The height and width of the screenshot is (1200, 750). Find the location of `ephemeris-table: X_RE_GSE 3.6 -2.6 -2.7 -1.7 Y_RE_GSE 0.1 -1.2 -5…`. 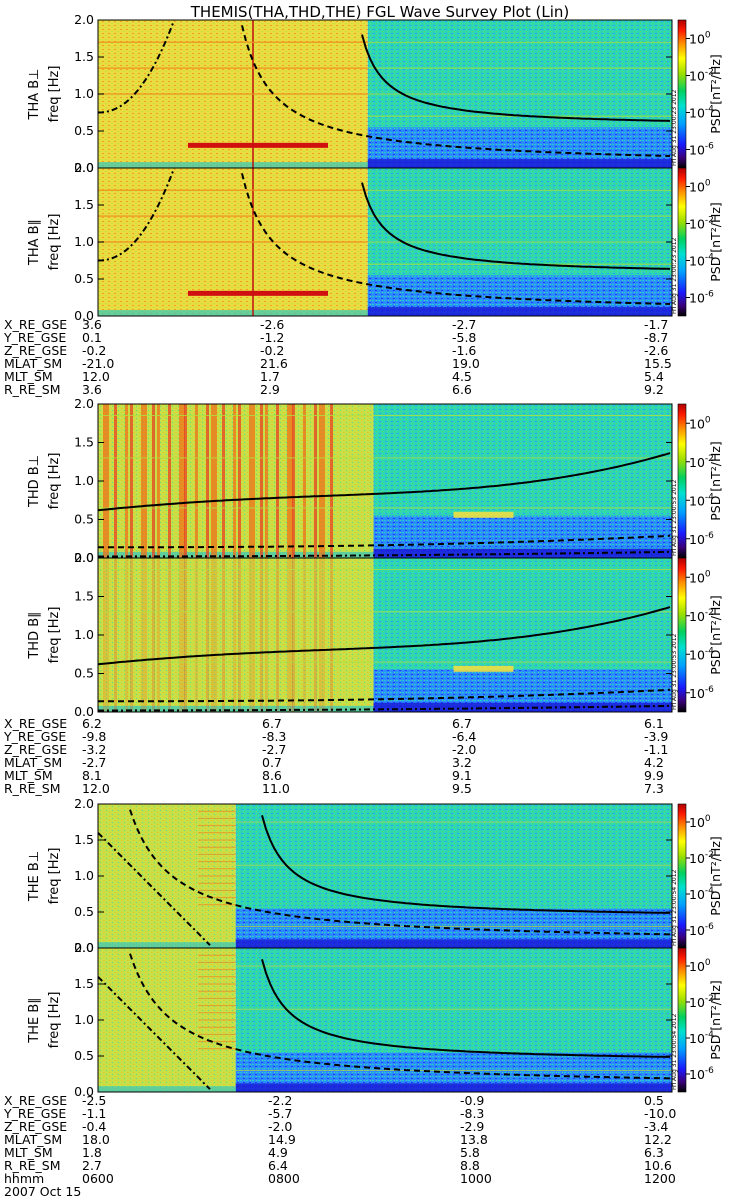

ephemeris-table: X_RE_GSE 3.6 -2.6 -2.7 -1.7 Y_RE_GSE 0.1 -1.2 -5… is located at coordinates (337, 357).